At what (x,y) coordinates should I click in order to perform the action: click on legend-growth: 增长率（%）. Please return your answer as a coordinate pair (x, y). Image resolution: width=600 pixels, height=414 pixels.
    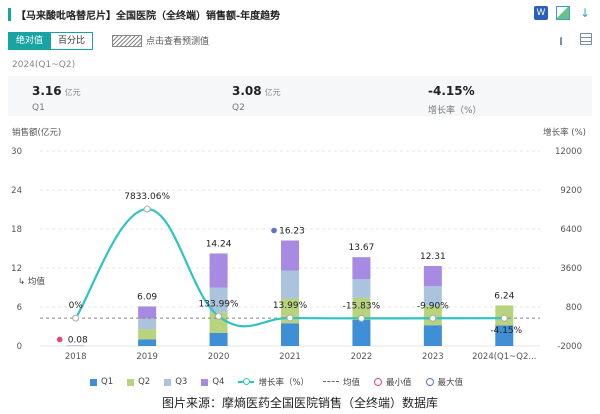
    Looking at the image, I should click on (273, 382).